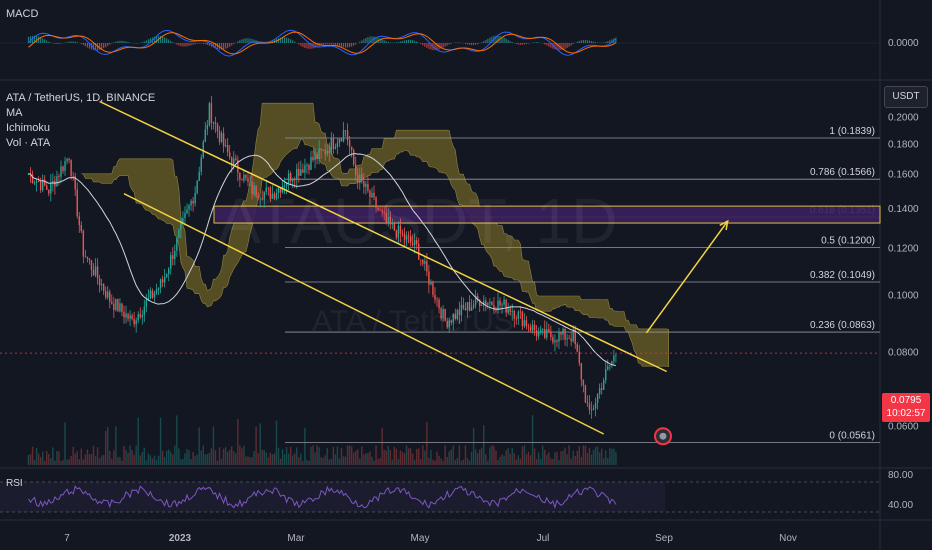 The width and height of the screenshot is (932, 550). What do you see at coordinates (81, 98) in the screenshot?
I see `symbol-title: ATA / TetherUS, 1D, BINANCE` at bounding box center [81, 98].